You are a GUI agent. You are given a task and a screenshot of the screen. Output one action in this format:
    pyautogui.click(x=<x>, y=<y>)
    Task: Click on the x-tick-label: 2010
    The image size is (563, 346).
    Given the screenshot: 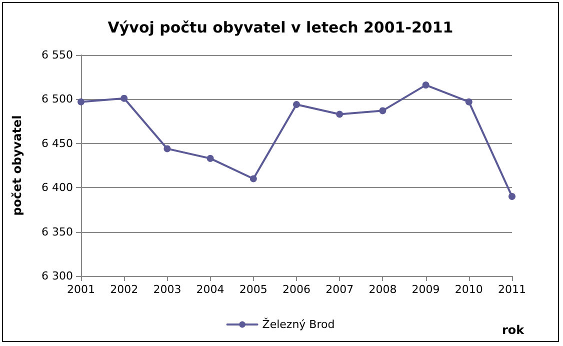 What is the action you would take?
    pyautogui.click(x=468, y=289)
    